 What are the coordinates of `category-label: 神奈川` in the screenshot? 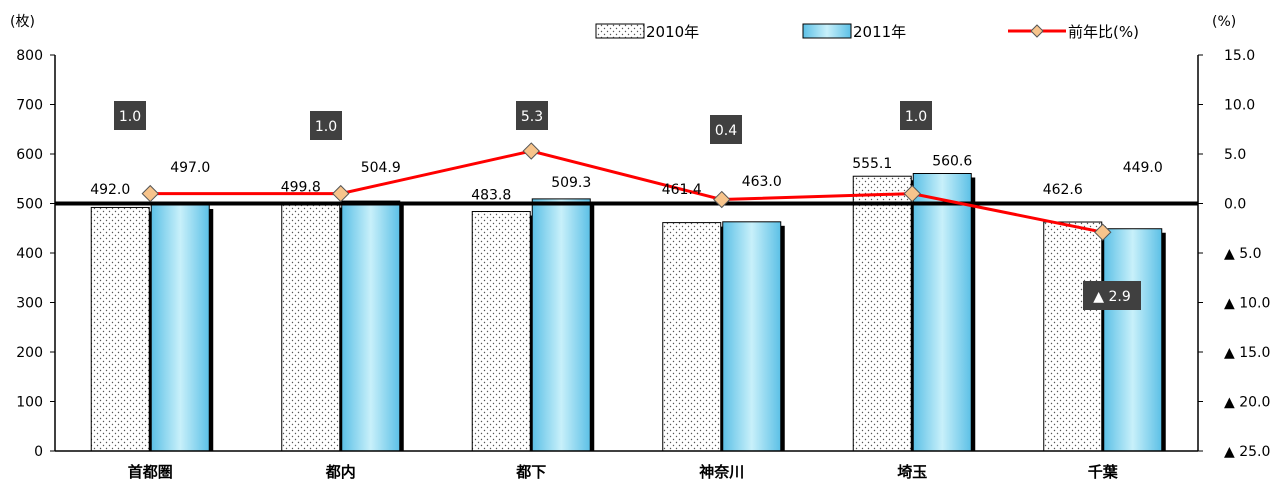 It's located at (721, 472).